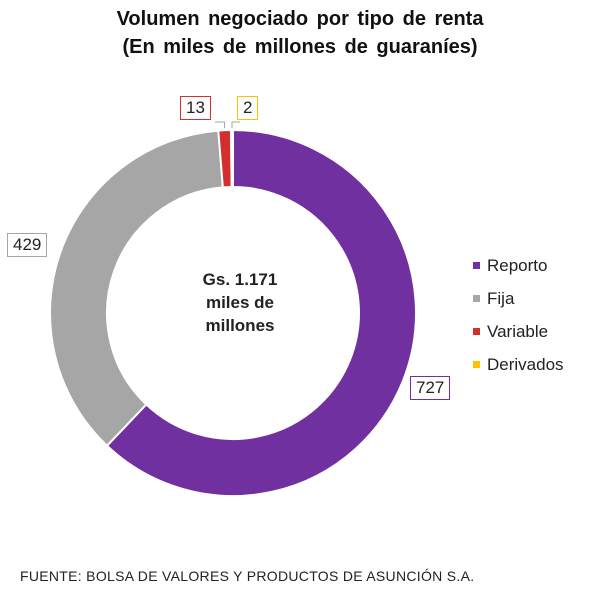 The image size is (600, 601). I want to click on chart-subtitle: (En miles de millones de guaraníes), so click(300, 47).